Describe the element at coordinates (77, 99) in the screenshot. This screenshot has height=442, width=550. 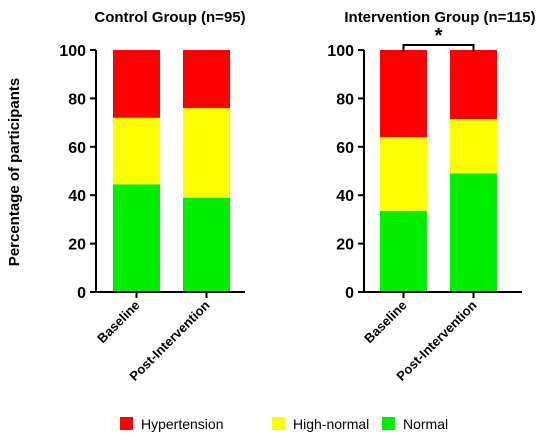
I see `y-tick-label-0-4: 80` at that location.